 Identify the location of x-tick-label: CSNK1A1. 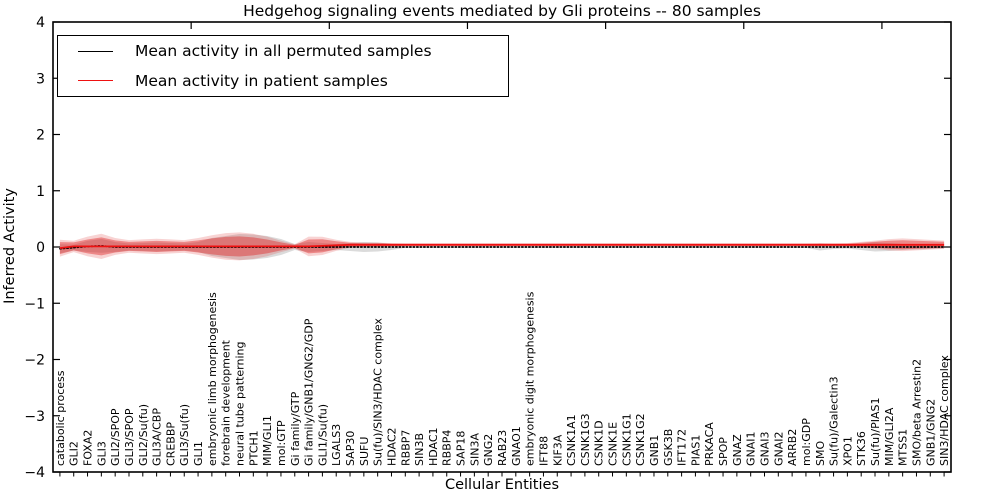
(571, 440).